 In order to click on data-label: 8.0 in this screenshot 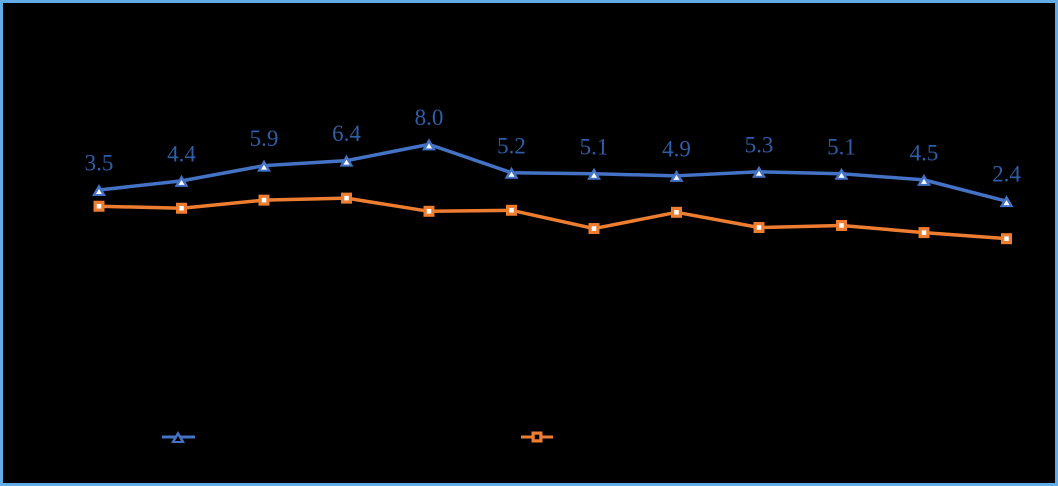, I will do `click(429, 117)`.